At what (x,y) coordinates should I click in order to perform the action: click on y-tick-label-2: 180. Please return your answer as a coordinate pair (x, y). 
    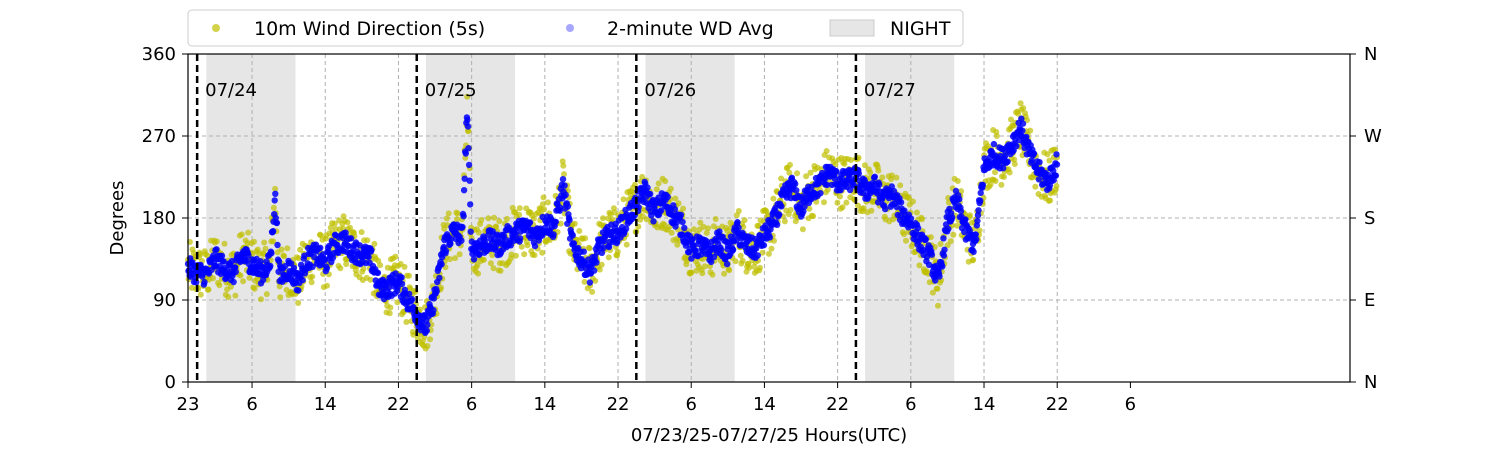
    Looking at the image, I should click on (159, 218).